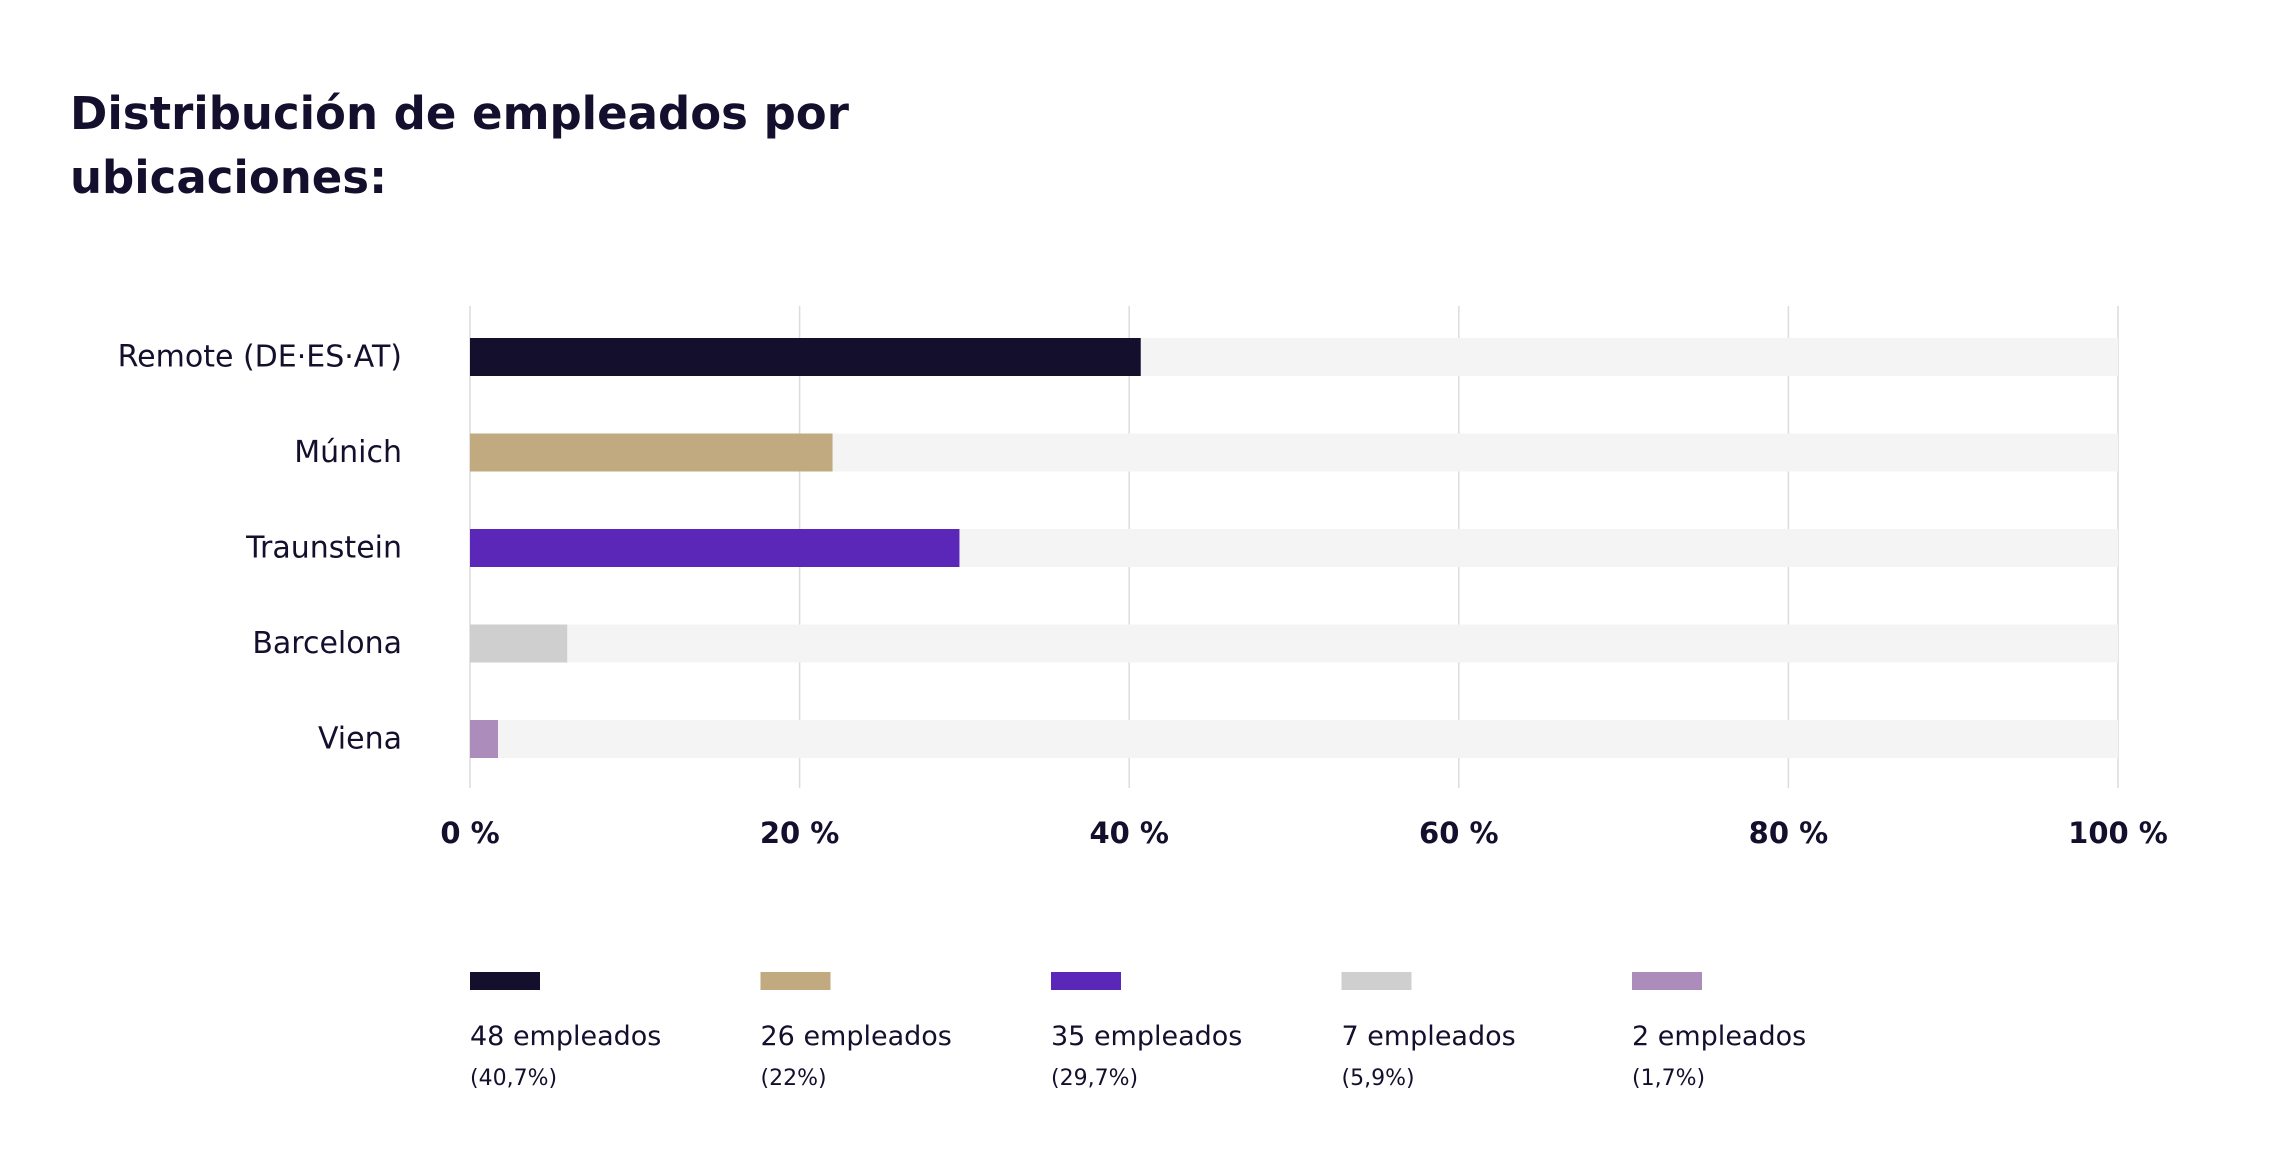  Describe the element at coordinates (565, 1036) in the screenshot. I see `legend-label: 48 empleados` at that location.